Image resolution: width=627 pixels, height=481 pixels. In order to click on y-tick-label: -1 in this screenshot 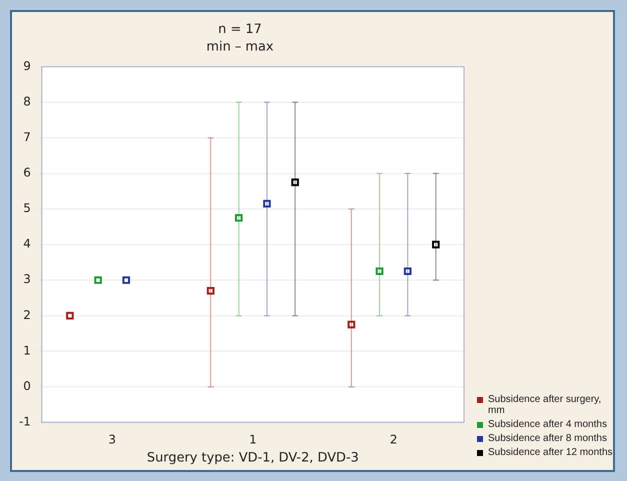, I will do `click(24, 421)`.